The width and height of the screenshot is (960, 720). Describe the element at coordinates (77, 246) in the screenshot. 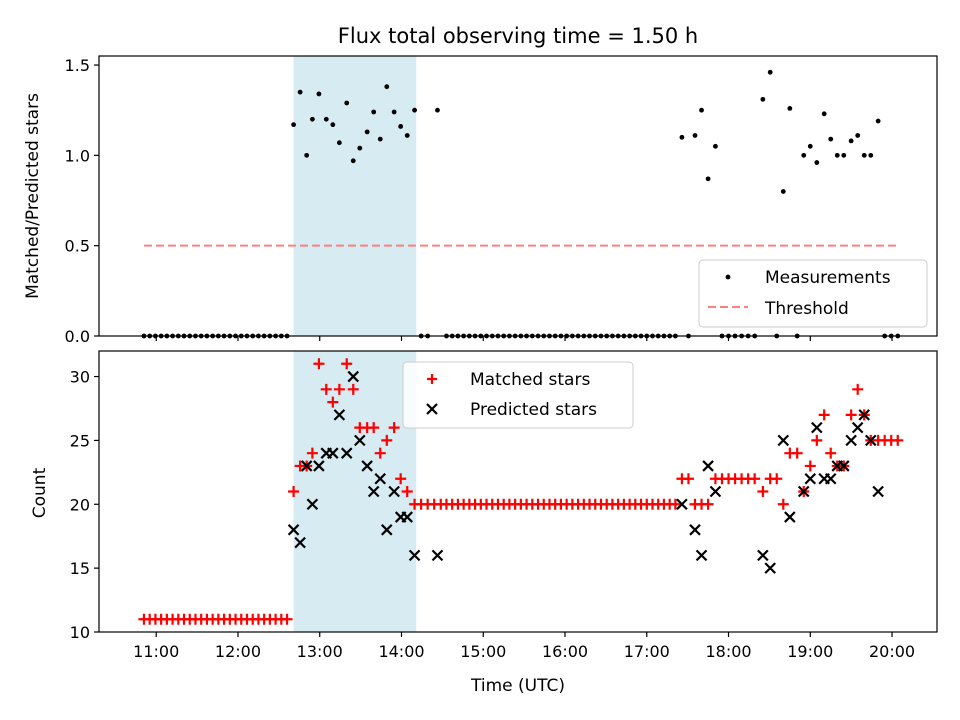

I see `y-tick-label: 0.5` at that location.